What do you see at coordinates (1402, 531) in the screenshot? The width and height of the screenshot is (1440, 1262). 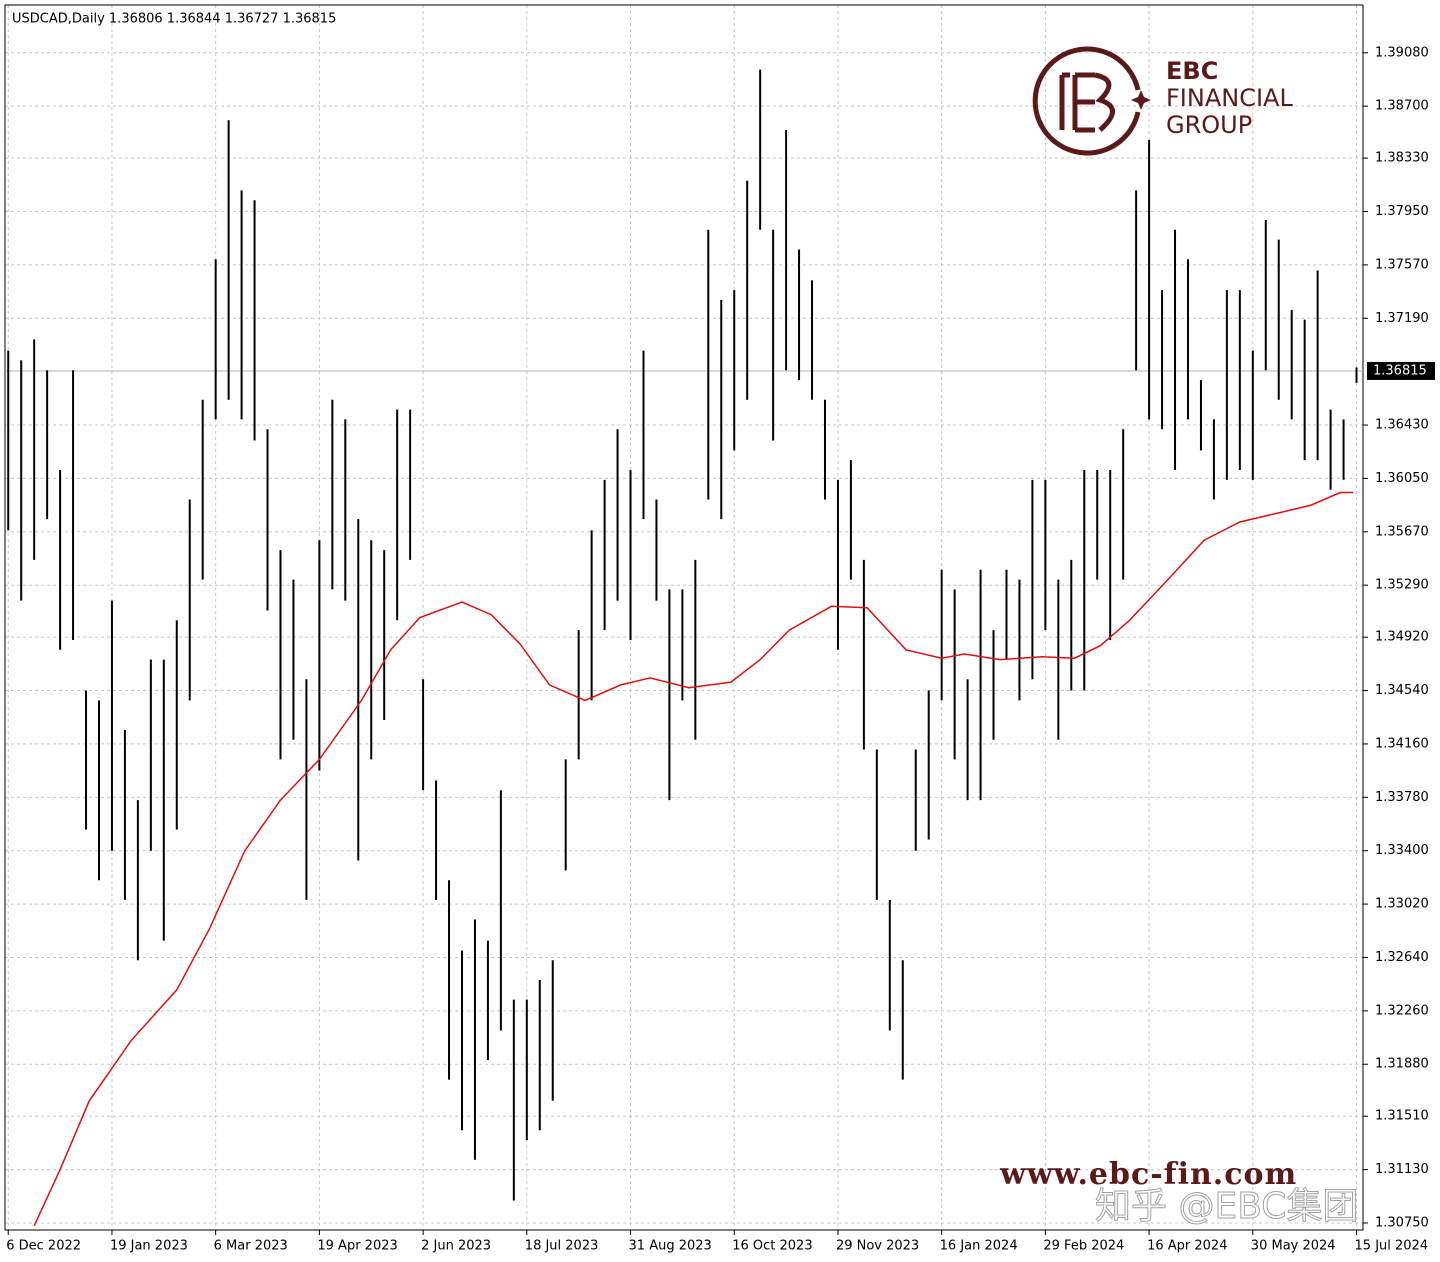 I see `y-tick-label: 1.35670` at bounding box center [1402, 531].